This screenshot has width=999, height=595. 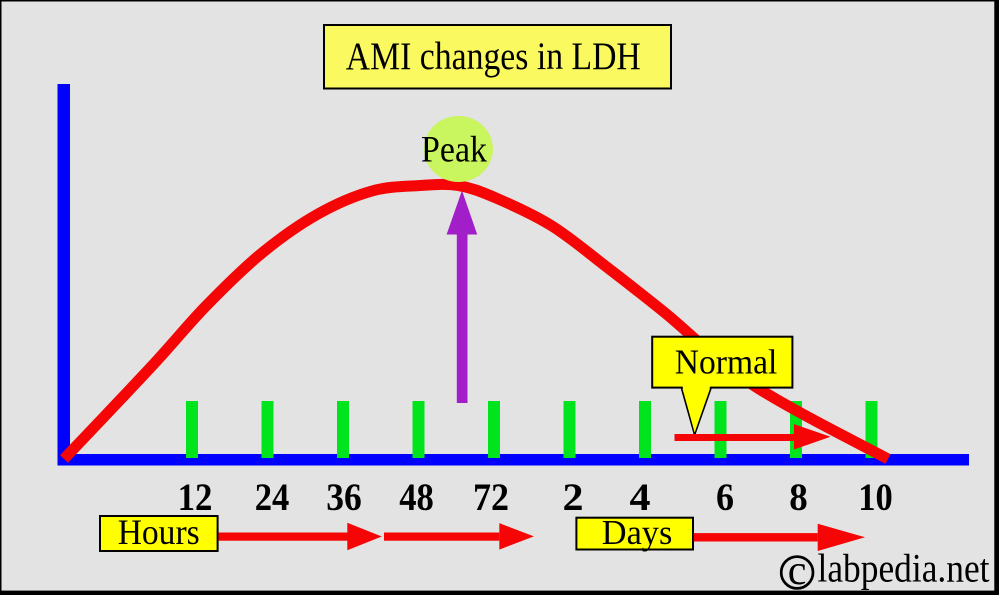 What do you see at coordinates (640, 497) in the screenshot?
I see `svg-text: 4` at bounding box center [640, 497].